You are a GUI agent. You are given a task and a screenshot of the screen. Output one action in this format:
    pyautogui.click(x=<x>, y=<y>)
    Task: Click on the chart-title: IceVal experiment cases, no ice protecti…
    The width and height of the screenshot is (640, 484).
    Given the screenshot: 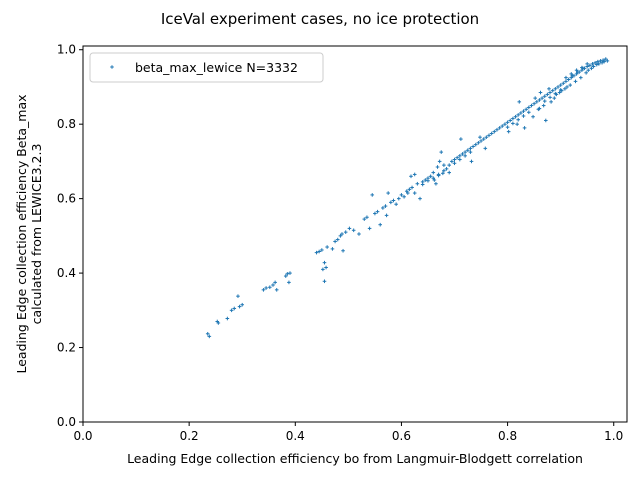 What is the action you would take?
    pyautogui.click(x=320, y=19)
    